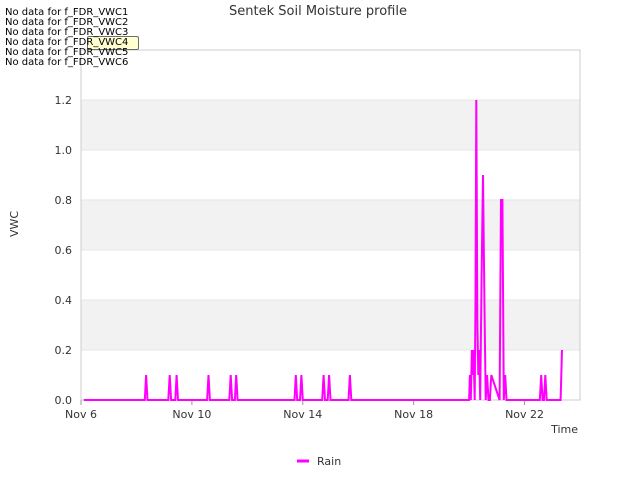  Describe the element at coordinates (67, 42) in the screenshot. I see `no-data-message: No data for f_FDR_VWC4` at that location.